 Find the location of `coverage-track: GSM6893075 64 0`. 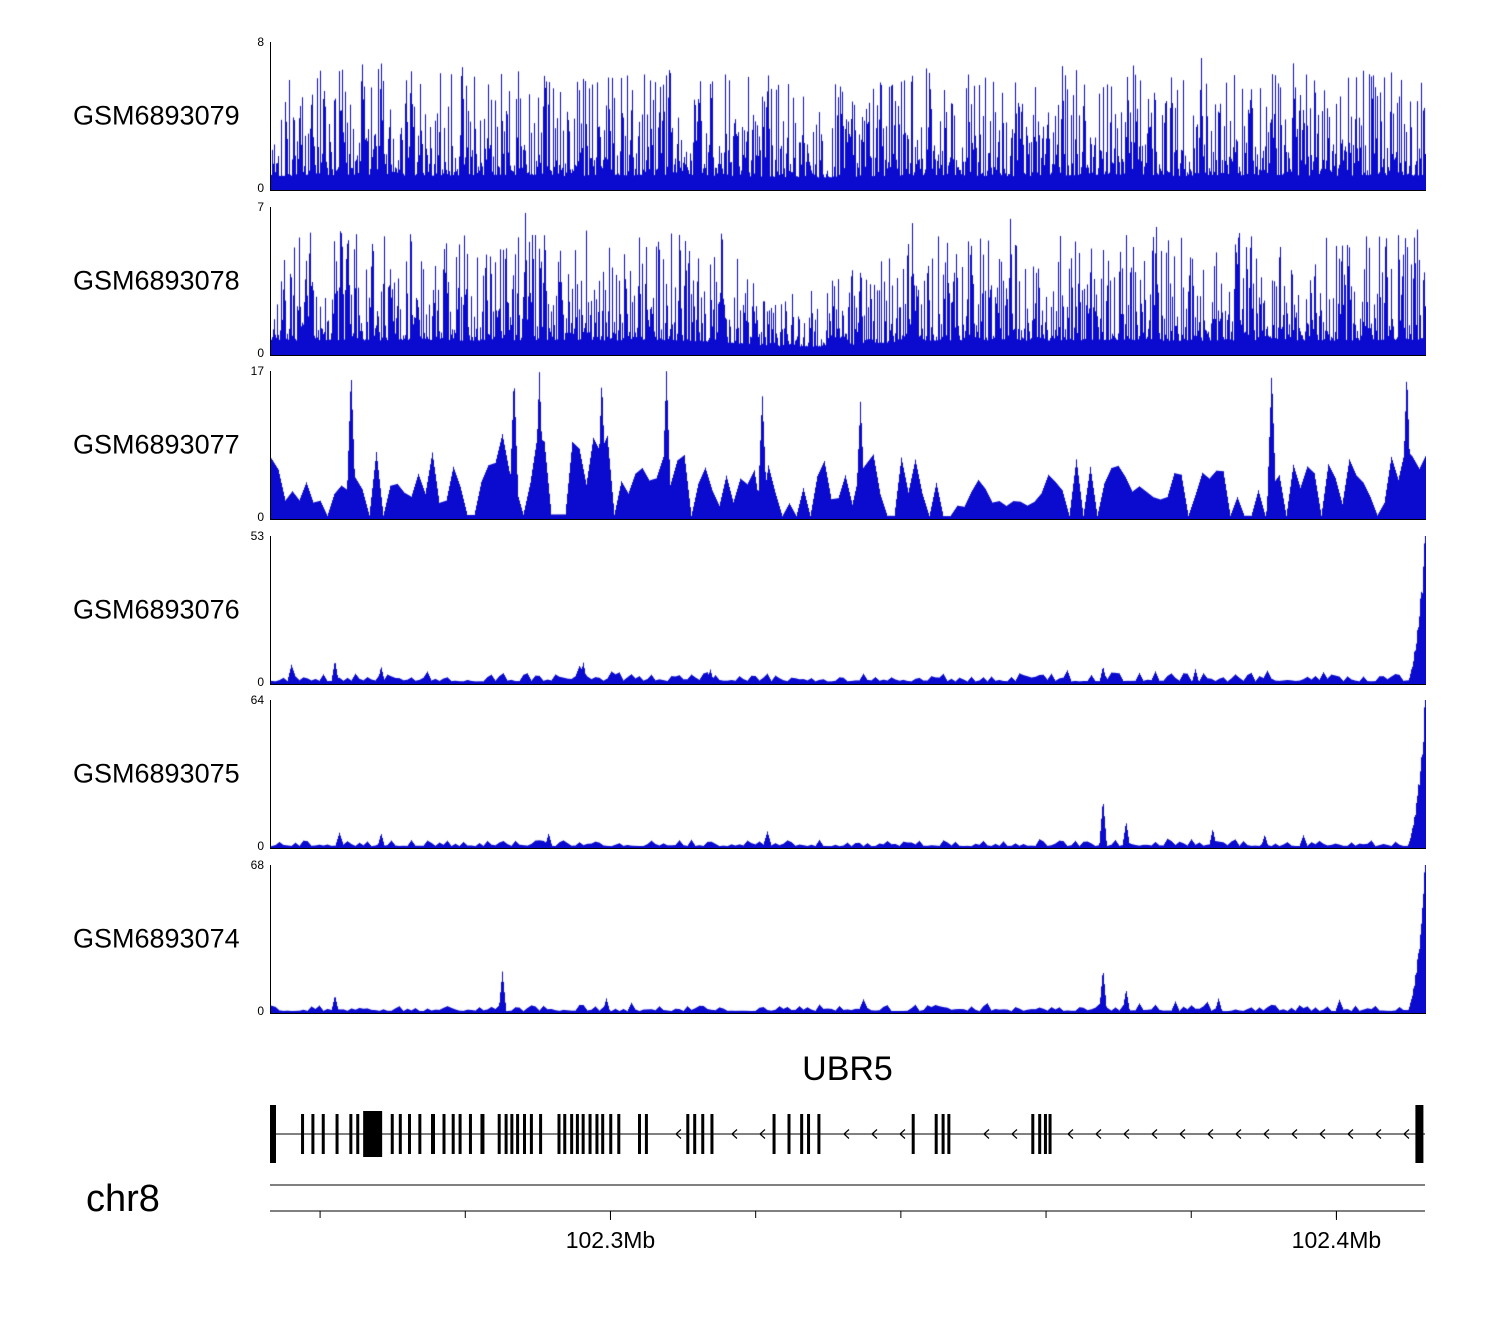

coverage-track: GSM6893075 64 0 is located at coordinates (749, 773).